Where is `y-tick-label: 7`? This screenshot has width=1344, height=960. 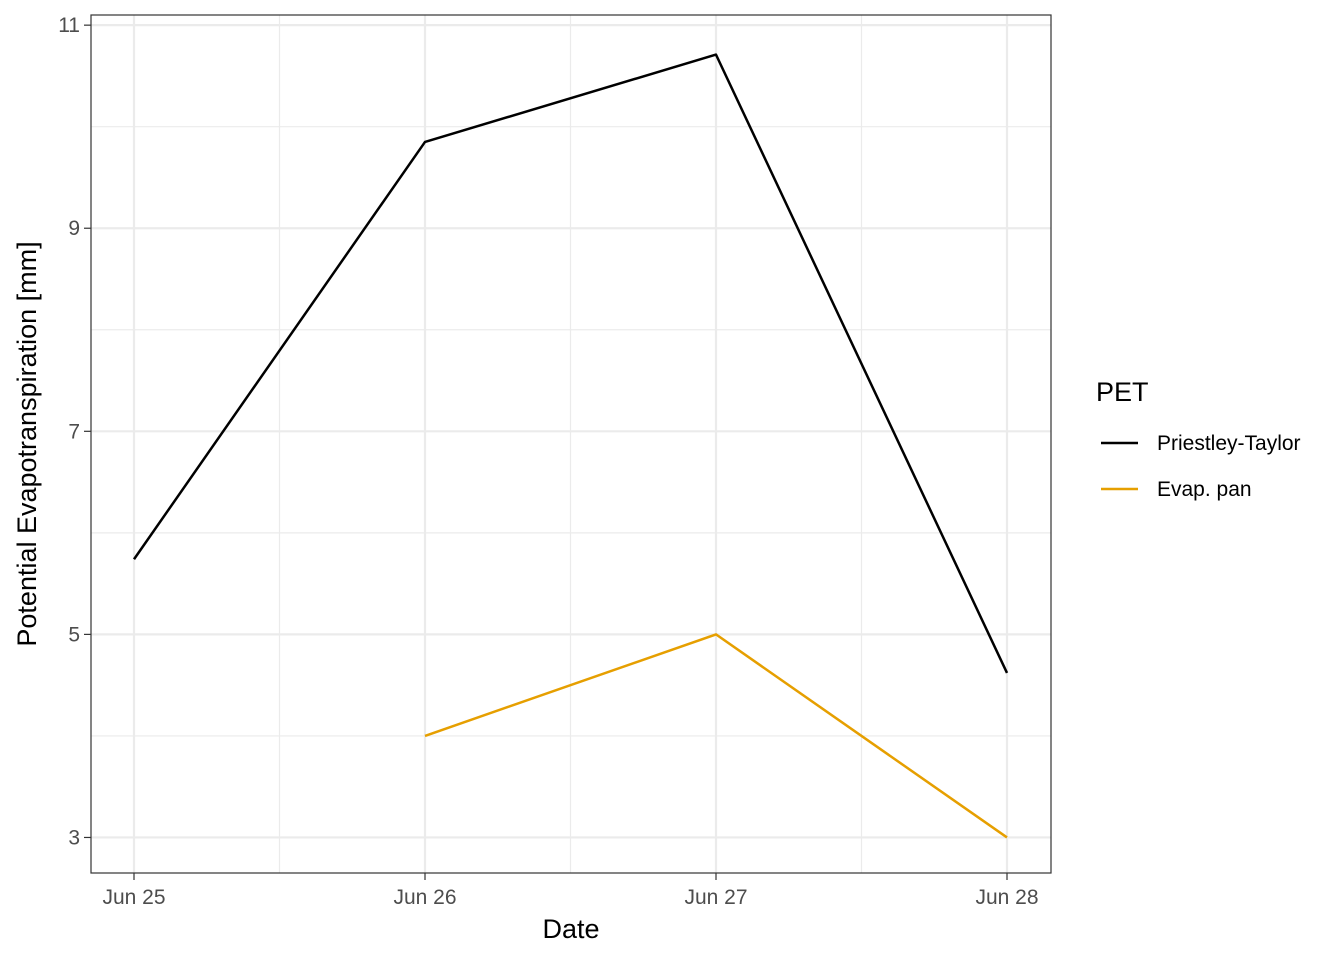
y-tick-label: 7 is located at coordinates (74, 431).